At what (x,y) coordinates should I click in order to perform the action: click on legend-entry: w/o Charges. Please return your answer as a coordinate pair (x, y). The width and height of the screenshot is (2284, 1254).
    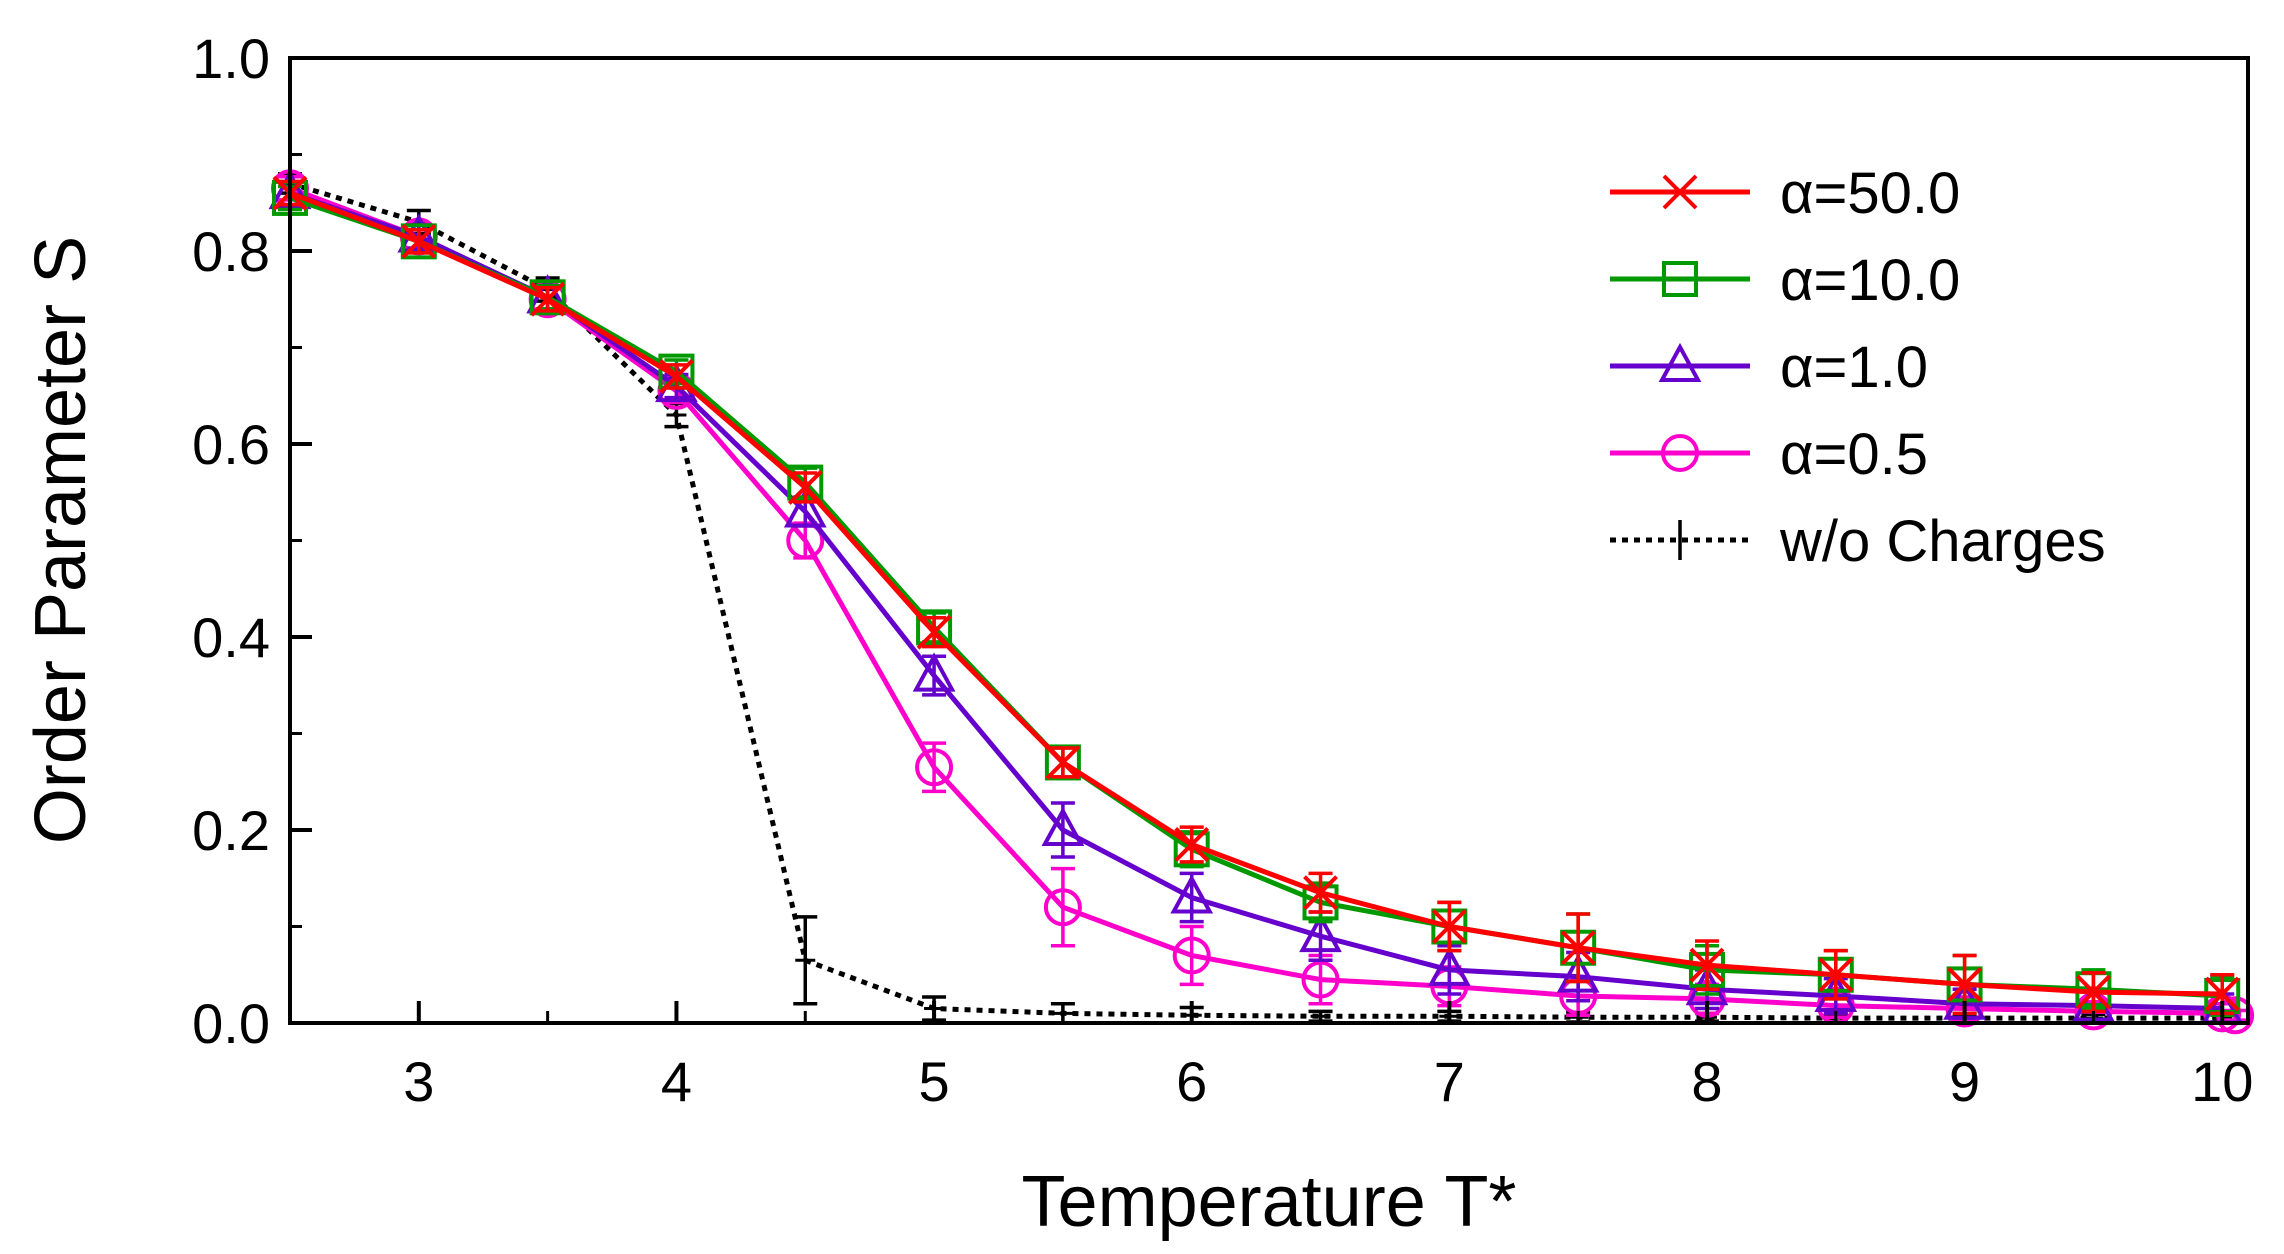
    Looking at the image, I should click on (1858, 541).